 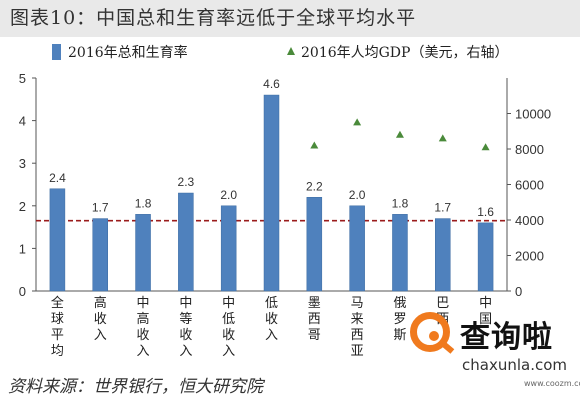 What do you see at coordinates (271, 84) in the screenshot?
I see `bar-value-label: 4.6` at bounding box center [271, 84].